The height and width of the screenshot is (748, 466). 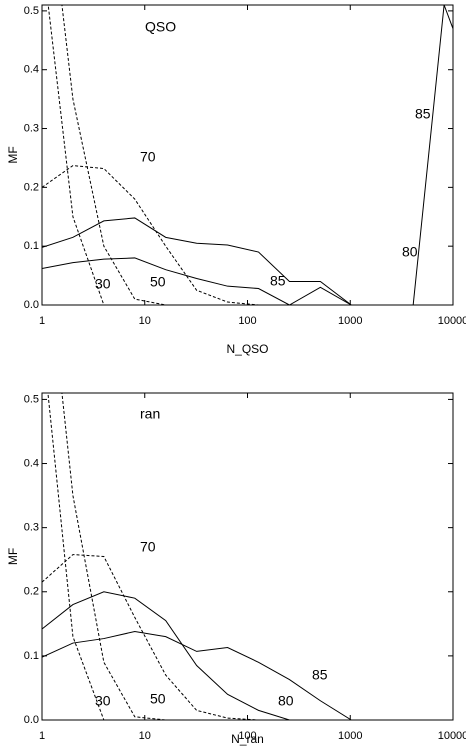 I want to click on panel-title: QSO, so click(x=160, y=27).